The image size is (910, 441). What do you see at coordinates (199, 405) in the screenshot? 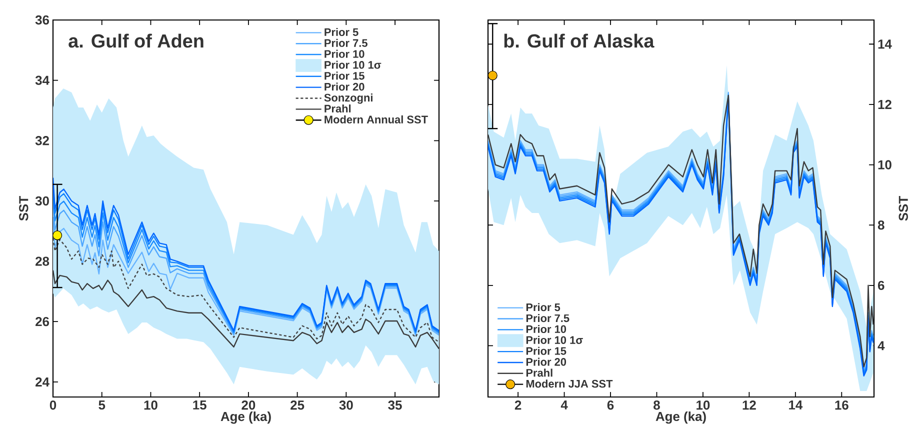
I see `x-tick-label: 15` at bounding box center [199, 405].